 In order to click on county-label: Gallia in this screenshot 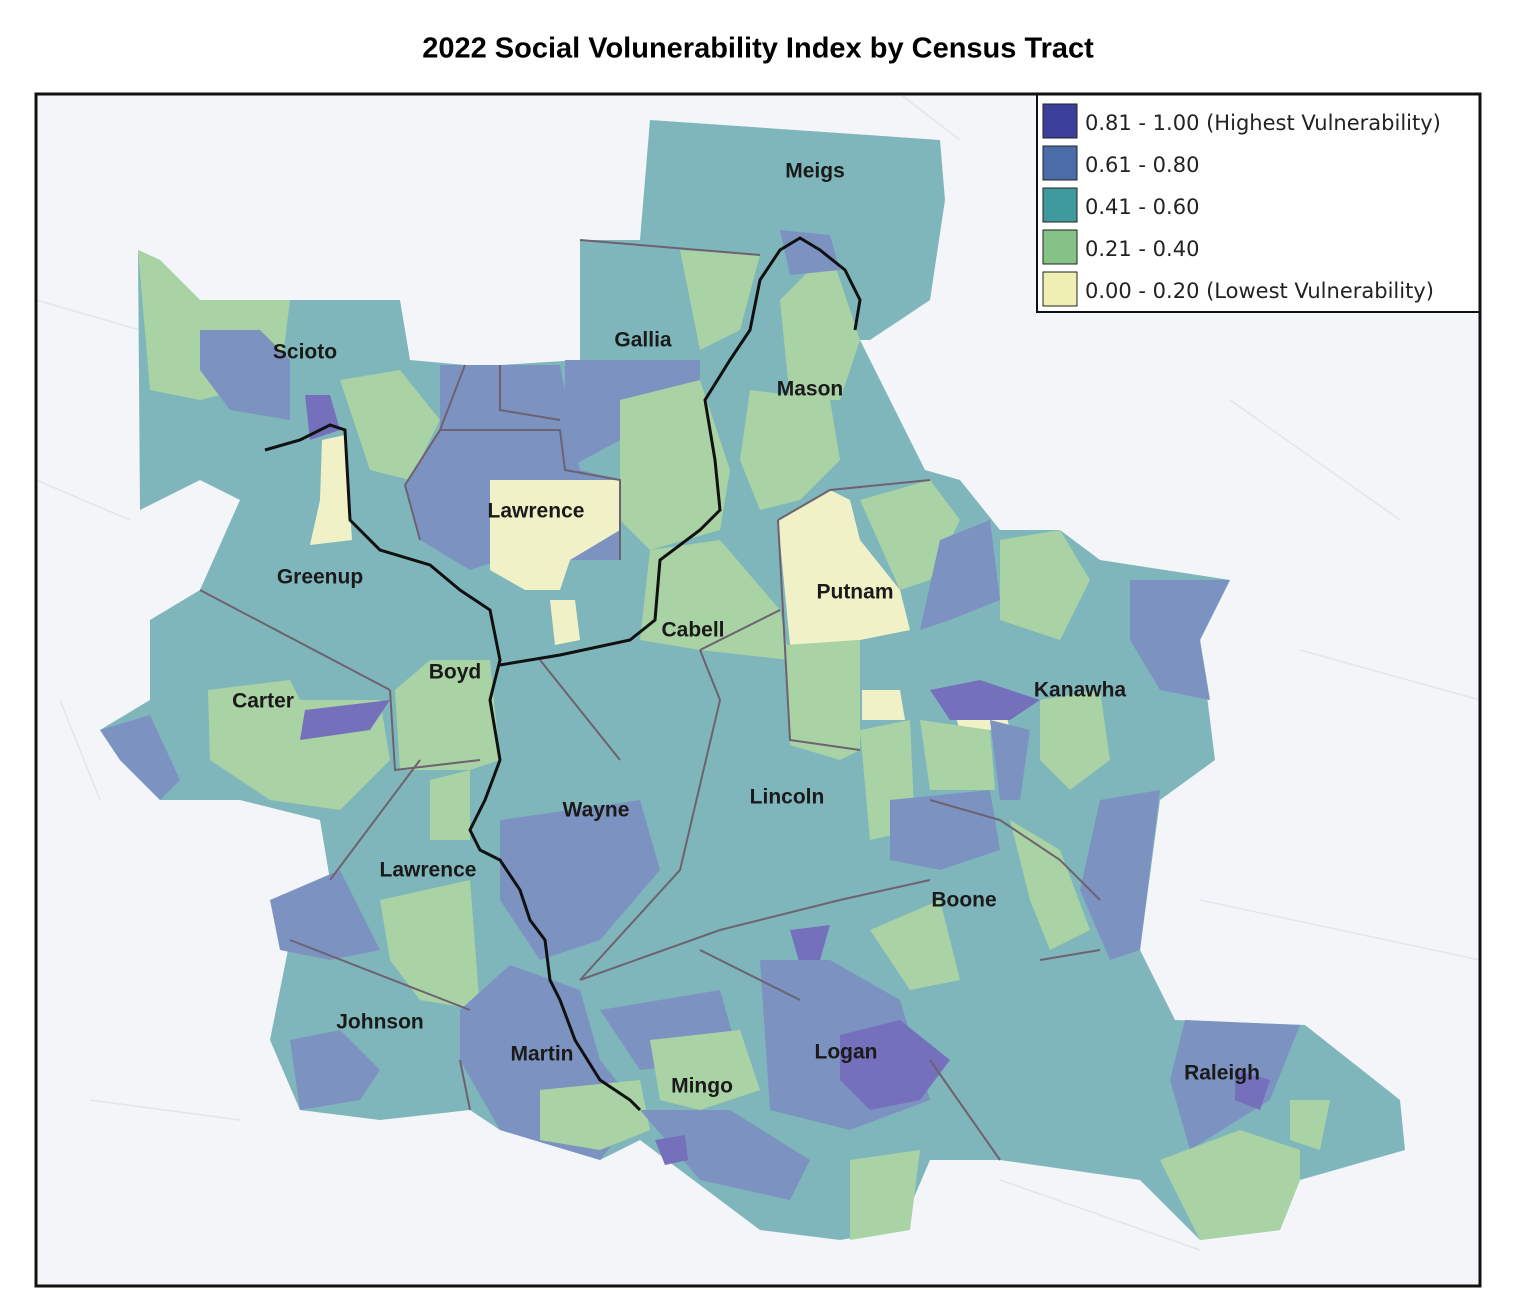, I will do `click(643, 340)`.